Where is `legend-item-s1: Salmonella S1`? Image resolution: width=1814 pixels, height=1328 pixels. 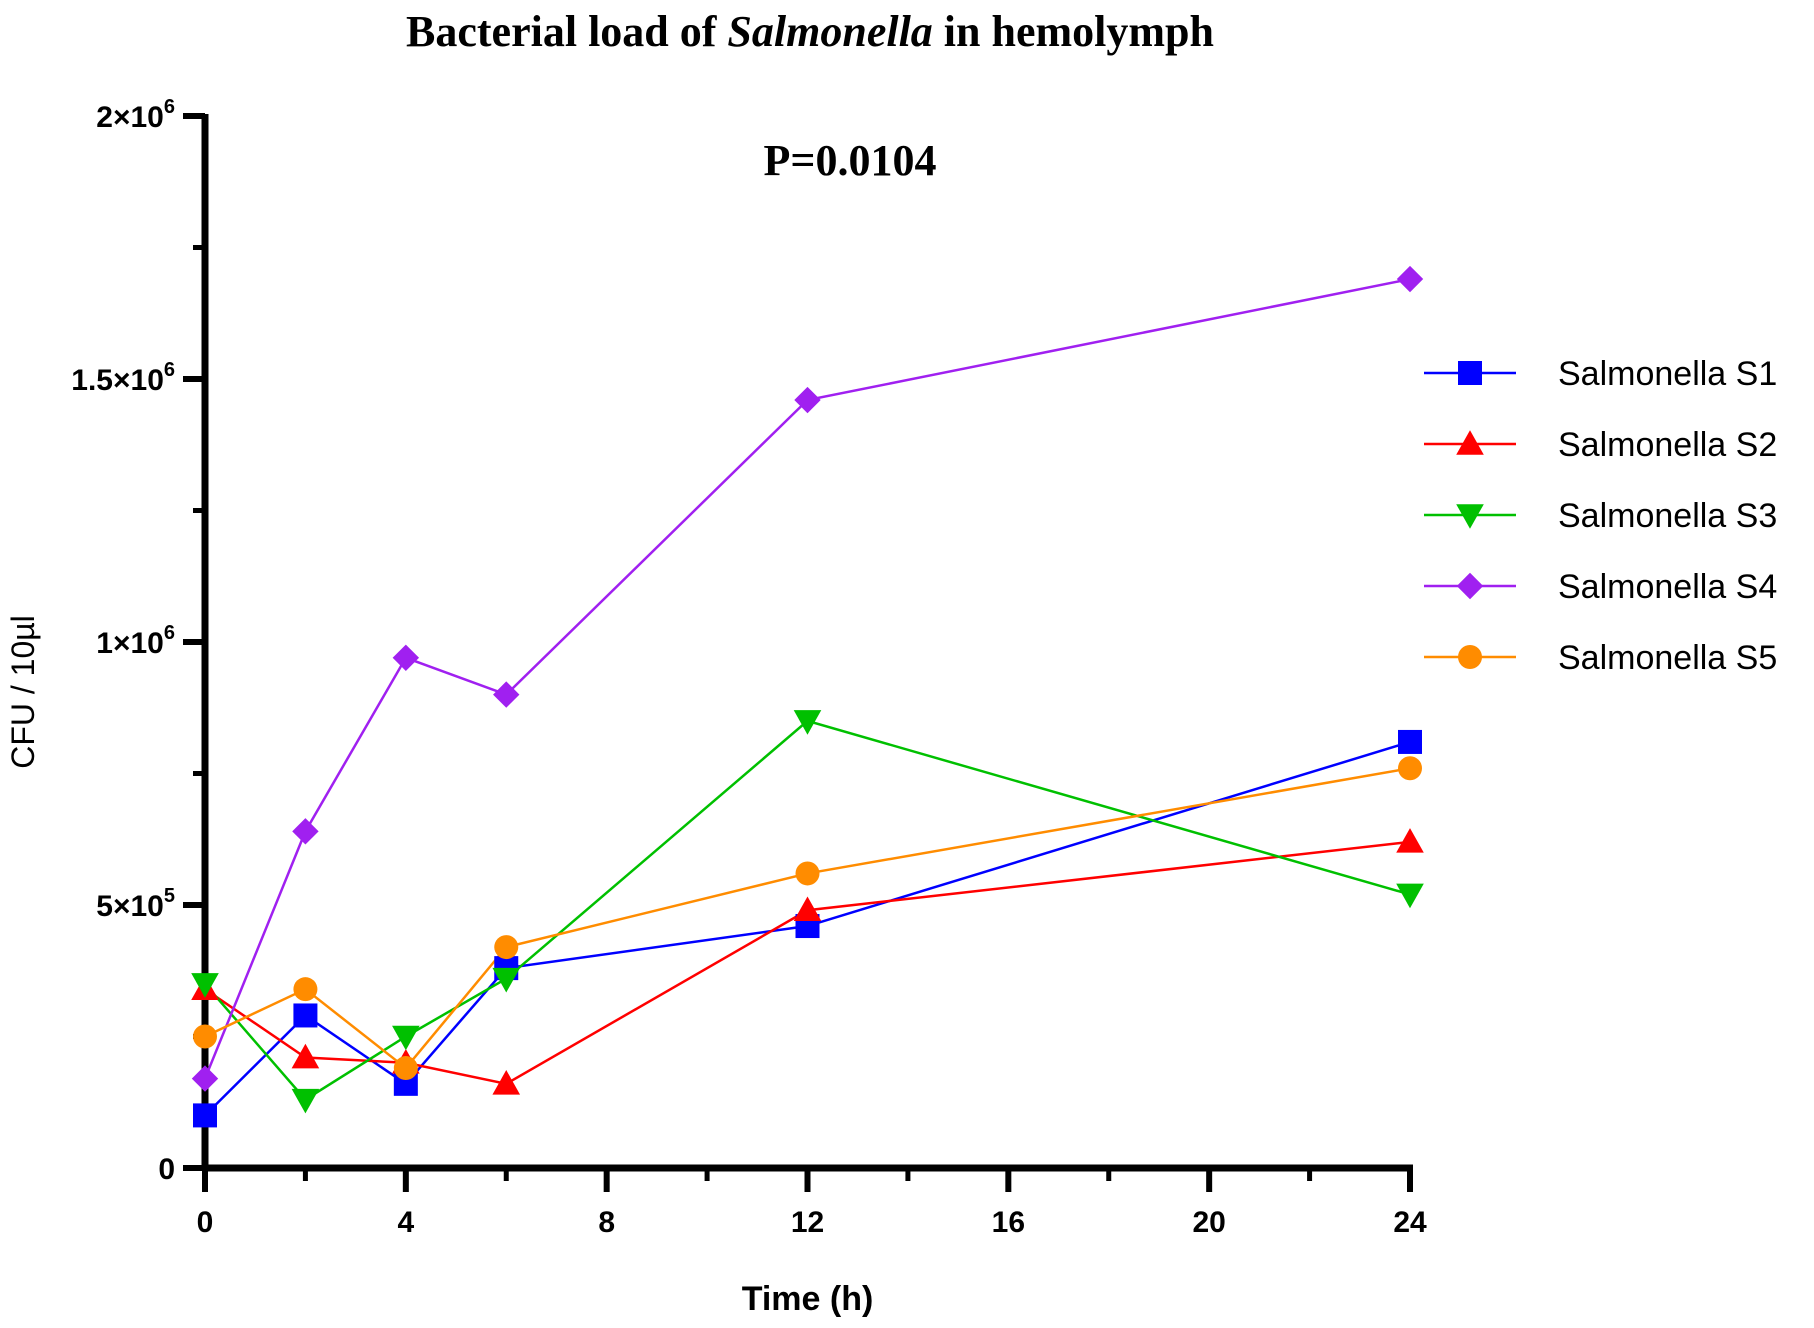 legend-item-s1: Salmonella S1 is located at coordinates (1600, 374).